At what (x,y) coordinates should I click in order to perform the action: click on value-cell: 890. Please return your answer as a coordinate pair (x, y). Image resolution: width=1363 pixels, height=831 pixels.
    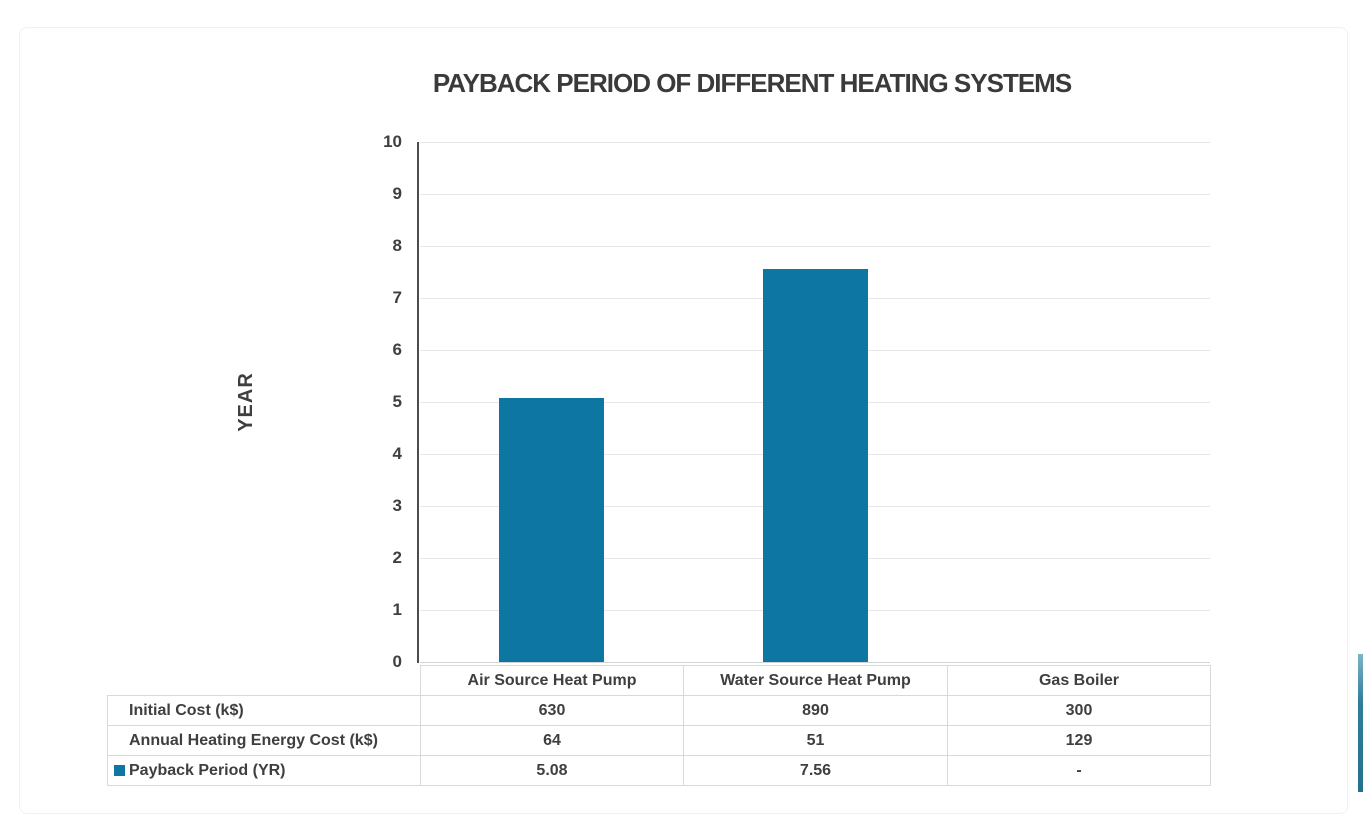
    Looking at the image, I should click on (815, 710).